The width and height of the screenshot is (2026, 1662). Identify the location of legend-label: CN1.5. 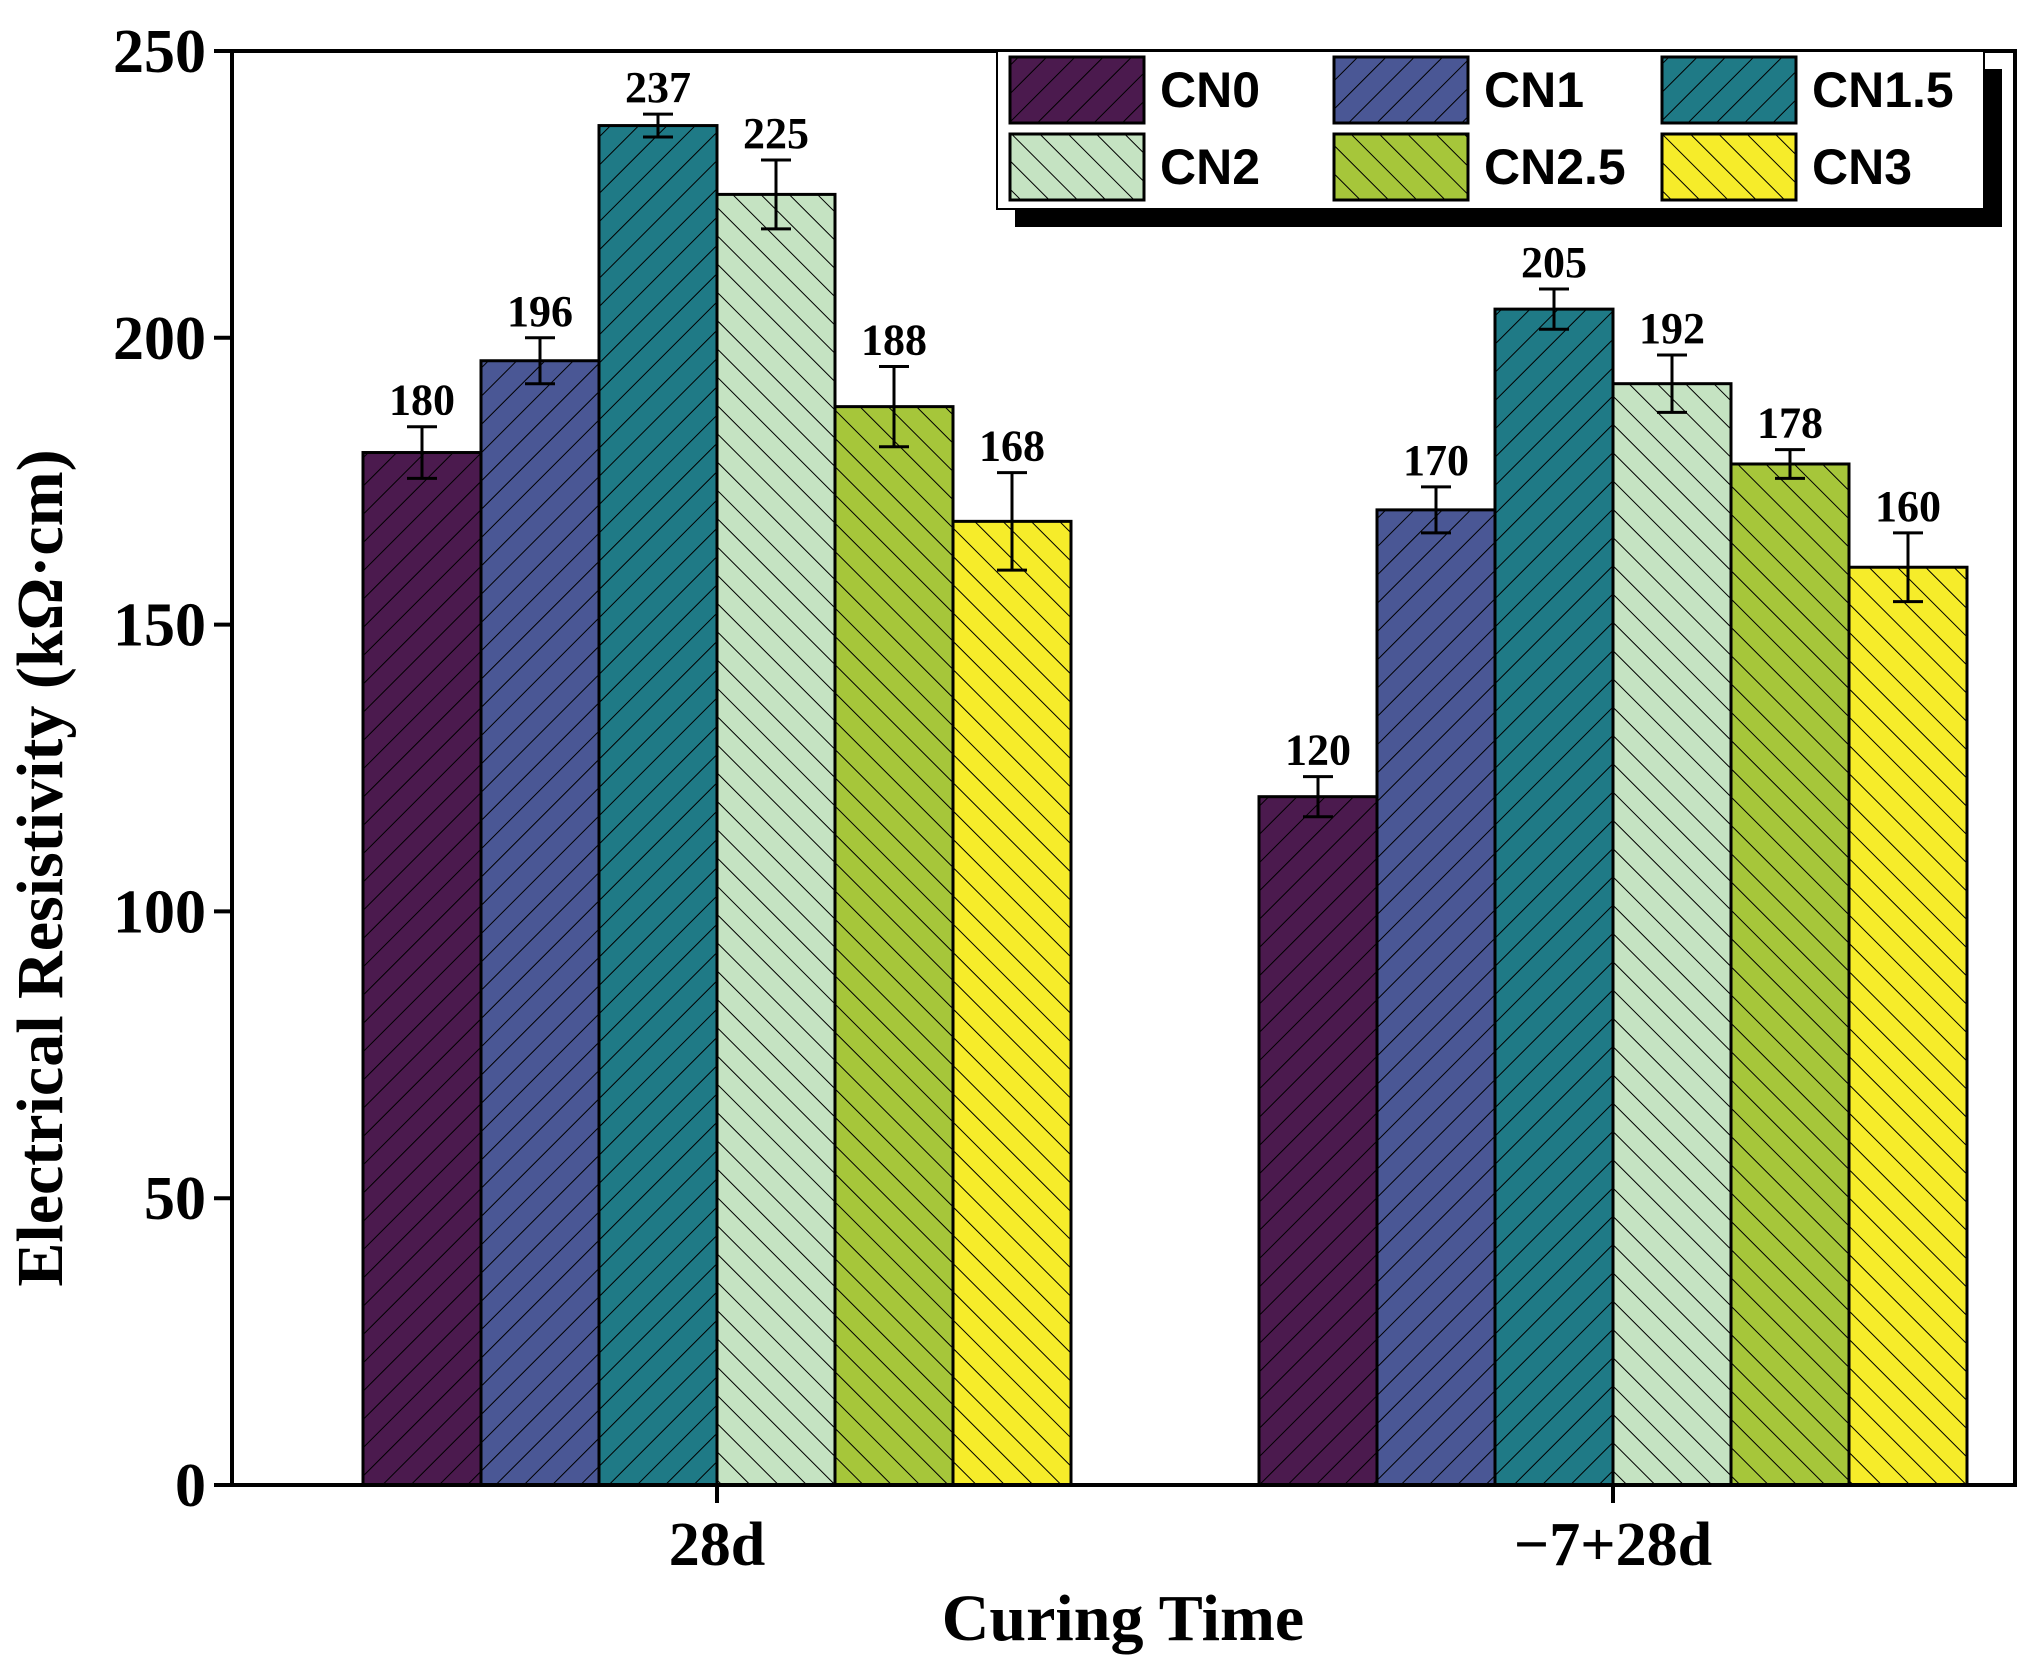
(1883, 90).